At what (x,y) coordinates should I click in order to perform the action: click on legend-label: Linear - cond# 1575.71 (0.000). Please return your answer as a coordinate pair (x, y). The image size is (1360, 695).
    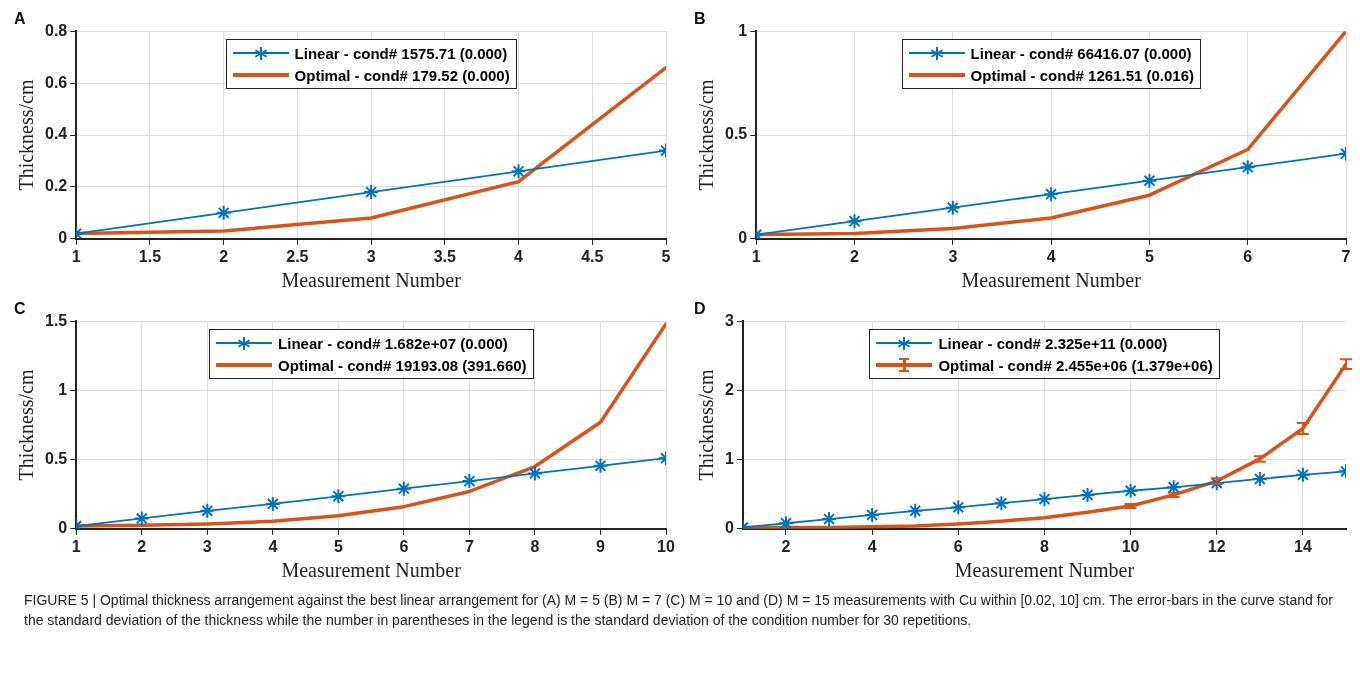
    Looking at the image, I should click on (401, 53).